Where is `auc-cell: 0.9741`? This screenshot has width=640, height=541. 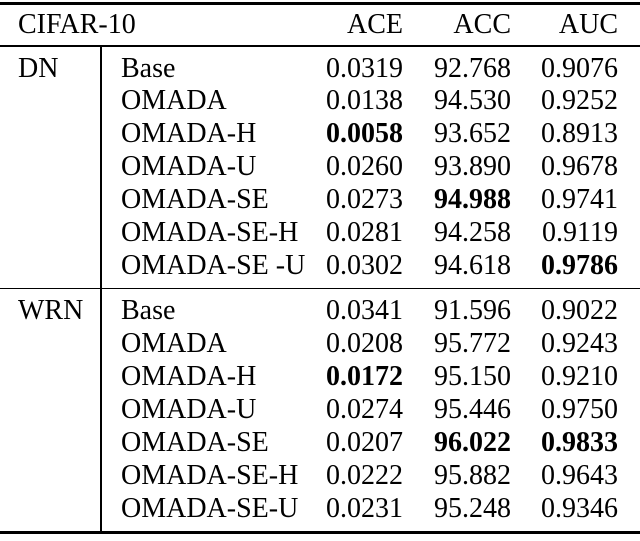
auc-cell: 0.9741 is located at coordinates (579, 199).